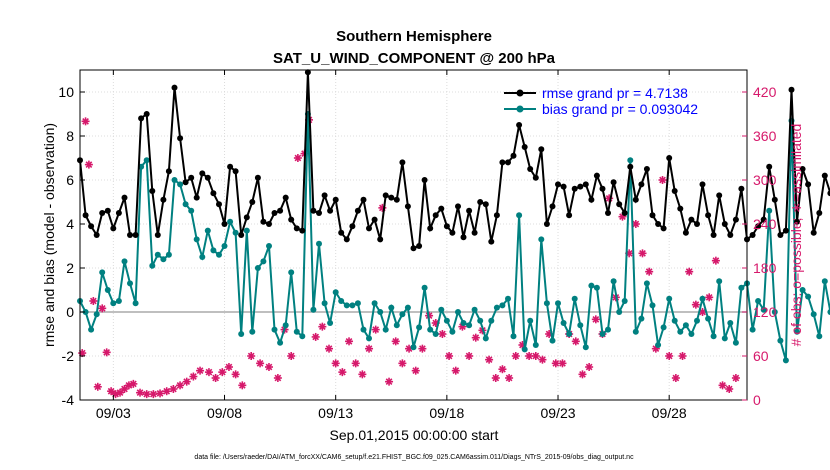  I want to click on y-tick-label: 6, so click(70, 180).